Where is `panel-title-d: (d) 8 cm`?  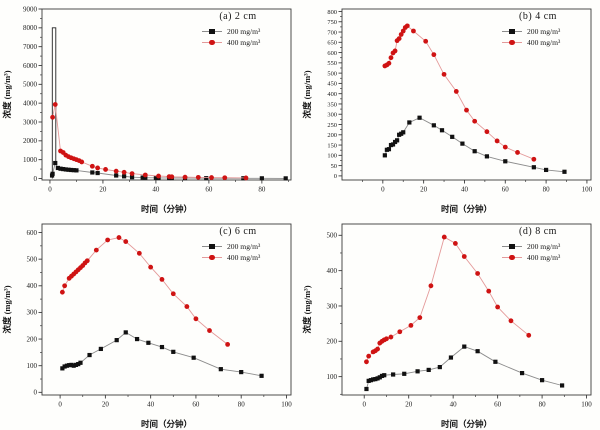 panel-title-d: (d) 8 cm is located at coordinates (538, 231).